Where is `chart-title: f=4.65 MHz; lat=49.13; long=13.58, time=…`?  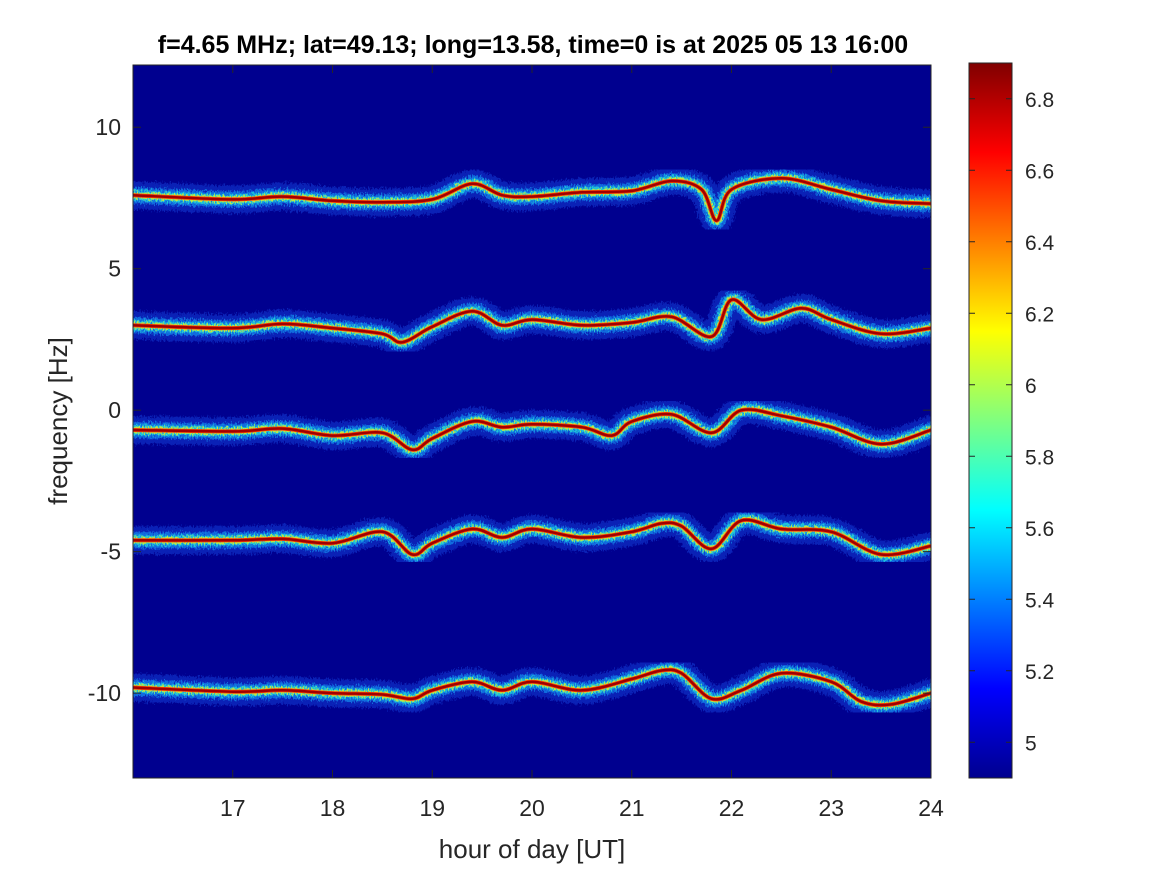
chart-title: f=4.65 MHz; lat=49.13; long=13.58, time=… is located at coordinates (533, 45).